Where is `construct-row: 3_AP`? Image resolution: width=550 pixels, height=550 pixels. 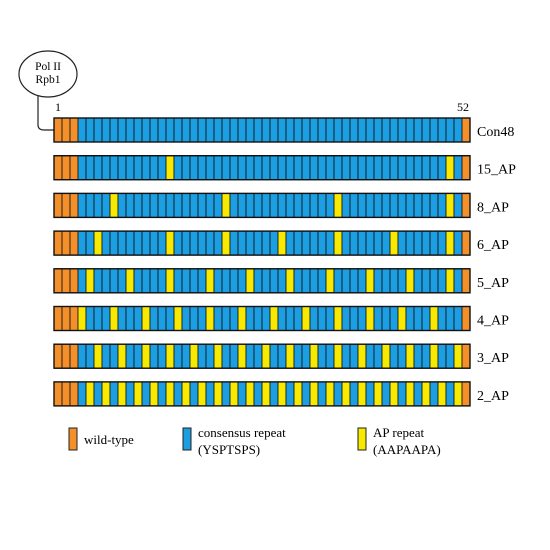
construct-row: 3_AP is located at coordinates (281, 356).